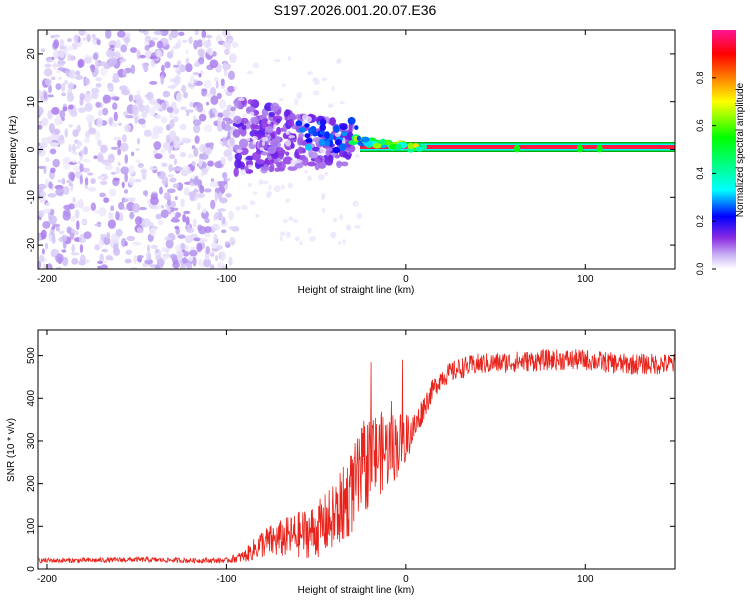  What do you see at coordinates (356, 590) in the screenshot?
I see `snr-xlabel: Height of straight line (km)` at bounding box center [356, 590].